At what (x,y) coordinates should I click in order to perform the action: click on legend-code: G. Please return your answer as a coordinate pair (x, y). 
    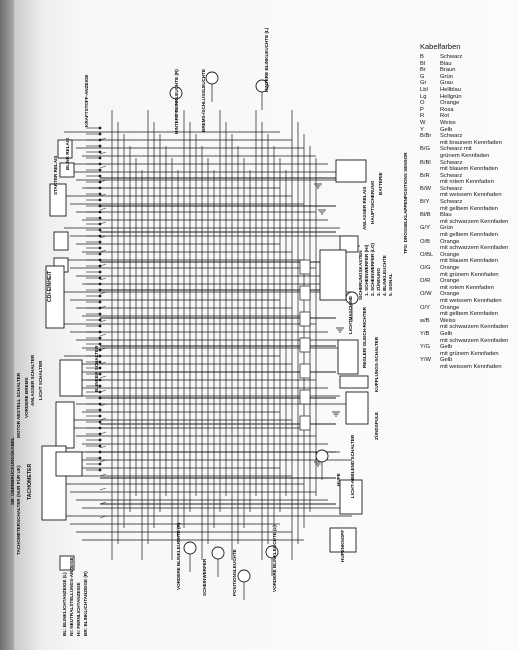
    Looking at the image, I should click on (422, 76).